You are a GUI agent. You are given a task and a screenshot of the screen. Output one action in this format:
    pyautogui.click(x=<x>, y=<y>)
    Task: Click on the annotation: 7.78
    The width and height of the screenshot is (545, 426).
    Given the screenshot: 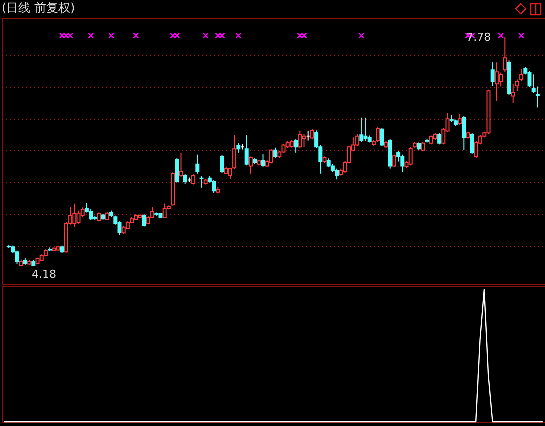 What is the action you would take?
    pyautogui.click(x=479, y=37)
    